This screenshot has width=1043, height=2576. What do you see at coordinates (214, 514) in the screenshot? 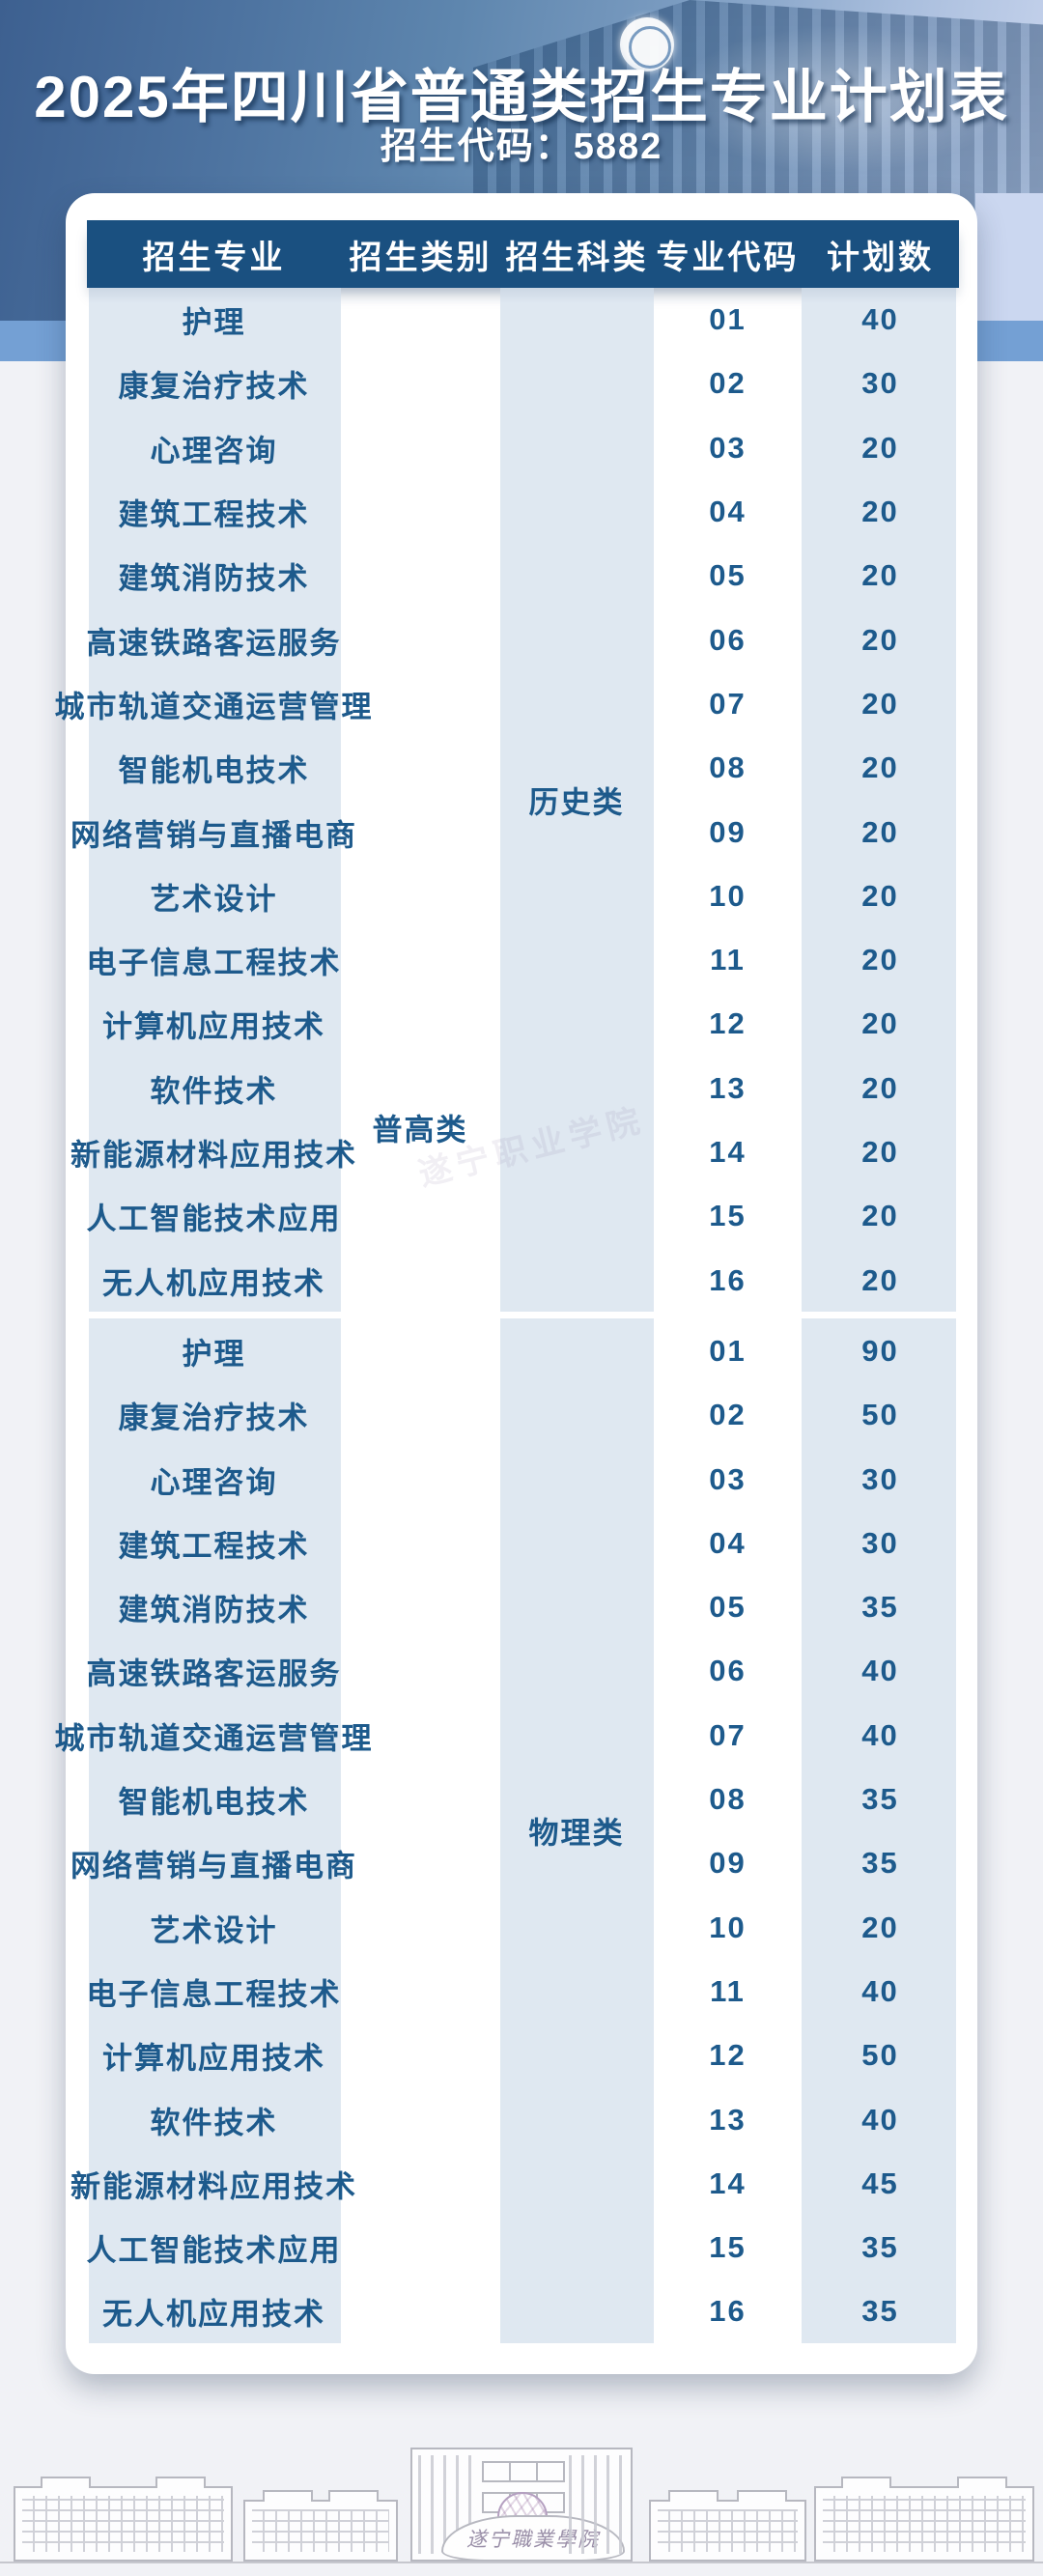
I see `major-cell: 建筑工程技术` at bounding box center [214, 514].